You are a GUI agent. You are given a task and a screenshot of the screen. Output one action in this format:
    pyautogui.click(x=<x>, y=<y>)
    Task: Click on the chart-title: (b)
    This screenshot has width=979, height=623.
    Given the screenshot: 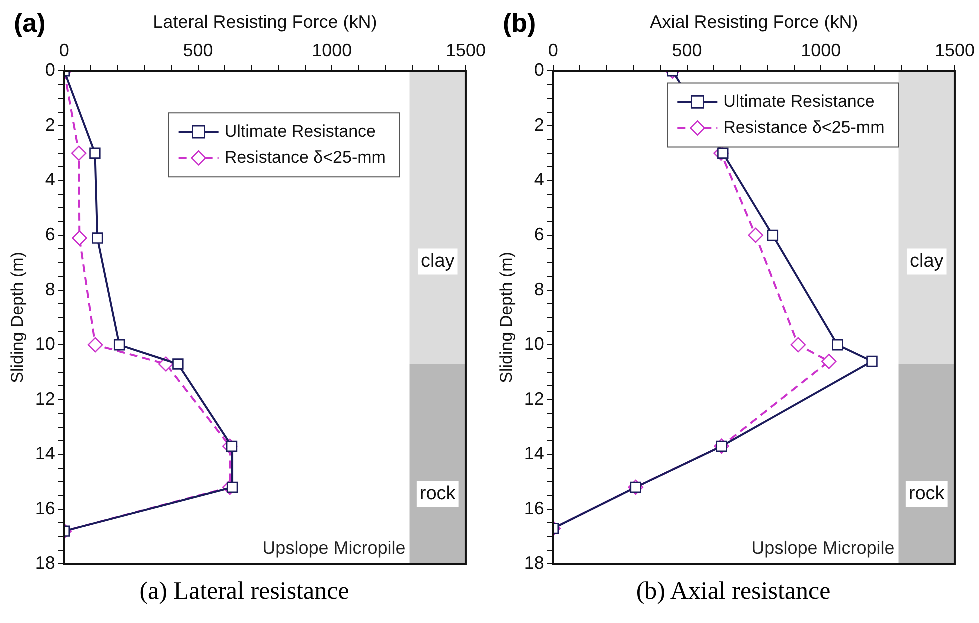 What is the action you would take?
    pyautogui.click(x=519, y=23)
    